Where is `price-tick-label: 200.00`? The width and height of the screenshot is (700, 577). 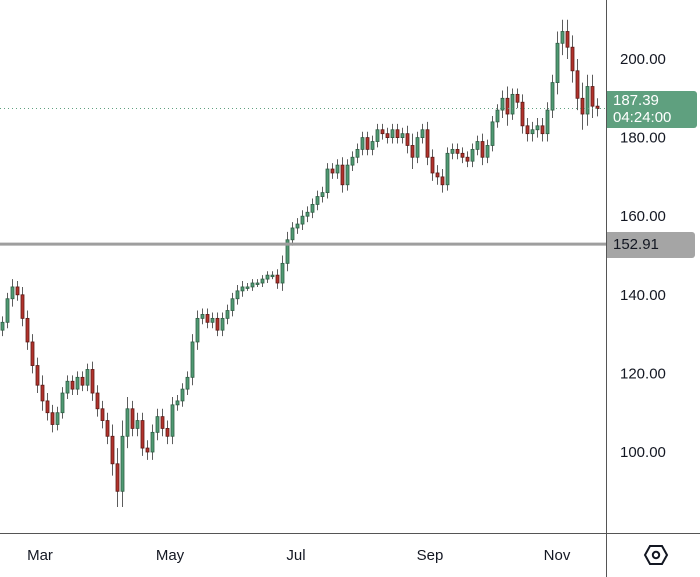
price-tick-label: 200.00 is located at coordinates (643, 59).